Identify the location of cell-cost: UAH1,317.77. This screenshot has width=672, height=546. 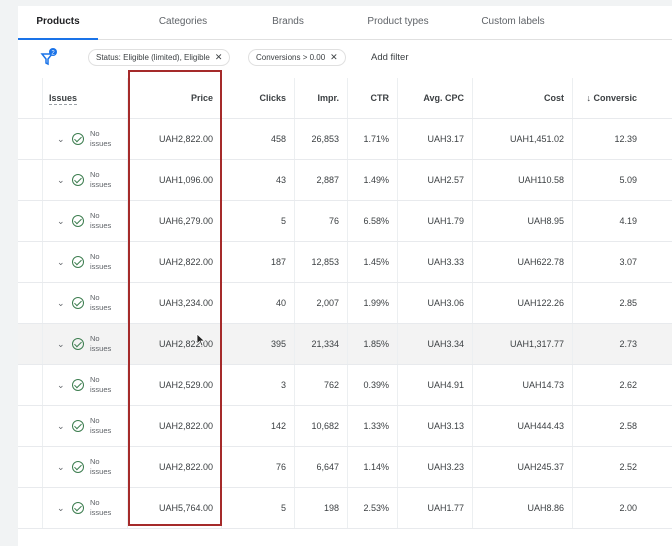
(523, 344).